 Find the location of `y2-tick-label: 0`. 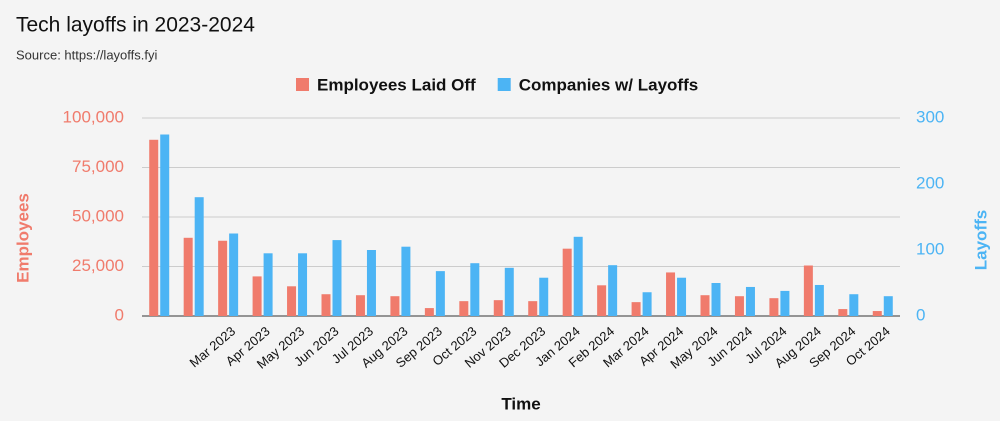

y2-tick-label: 0 is located at coordinates (920, 314).